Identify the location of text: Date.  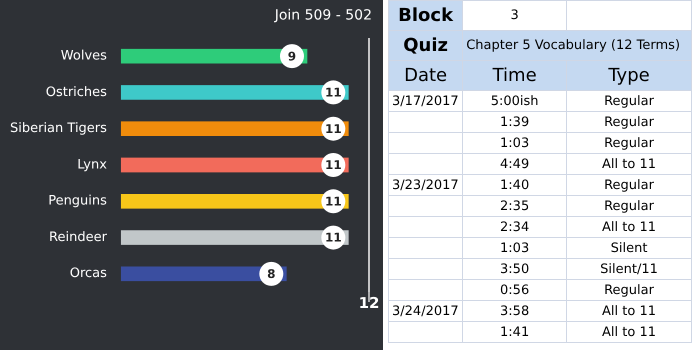
(425, 75).